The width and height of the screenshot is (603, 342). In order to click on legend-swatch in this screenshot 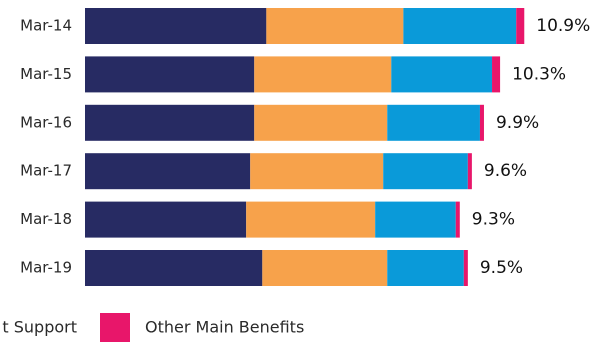, I will do `click(115, 327)`.